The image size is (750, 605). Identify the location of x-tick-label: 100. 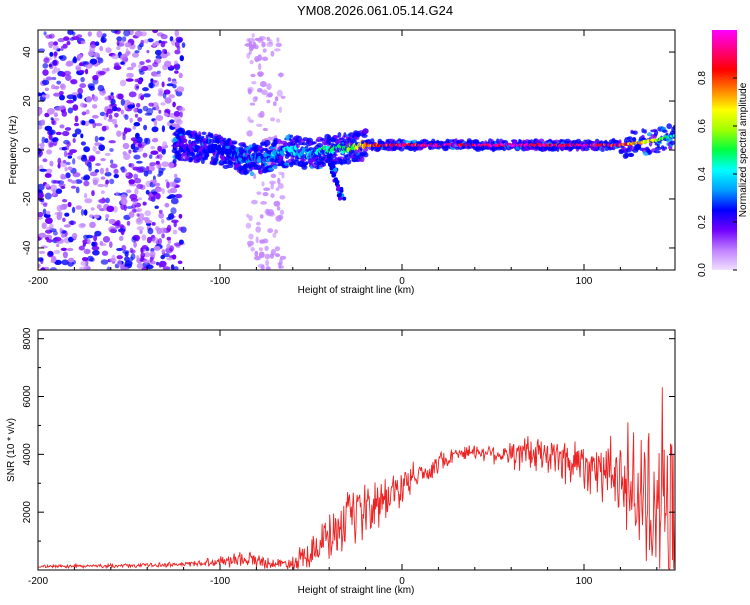
(584, 281).